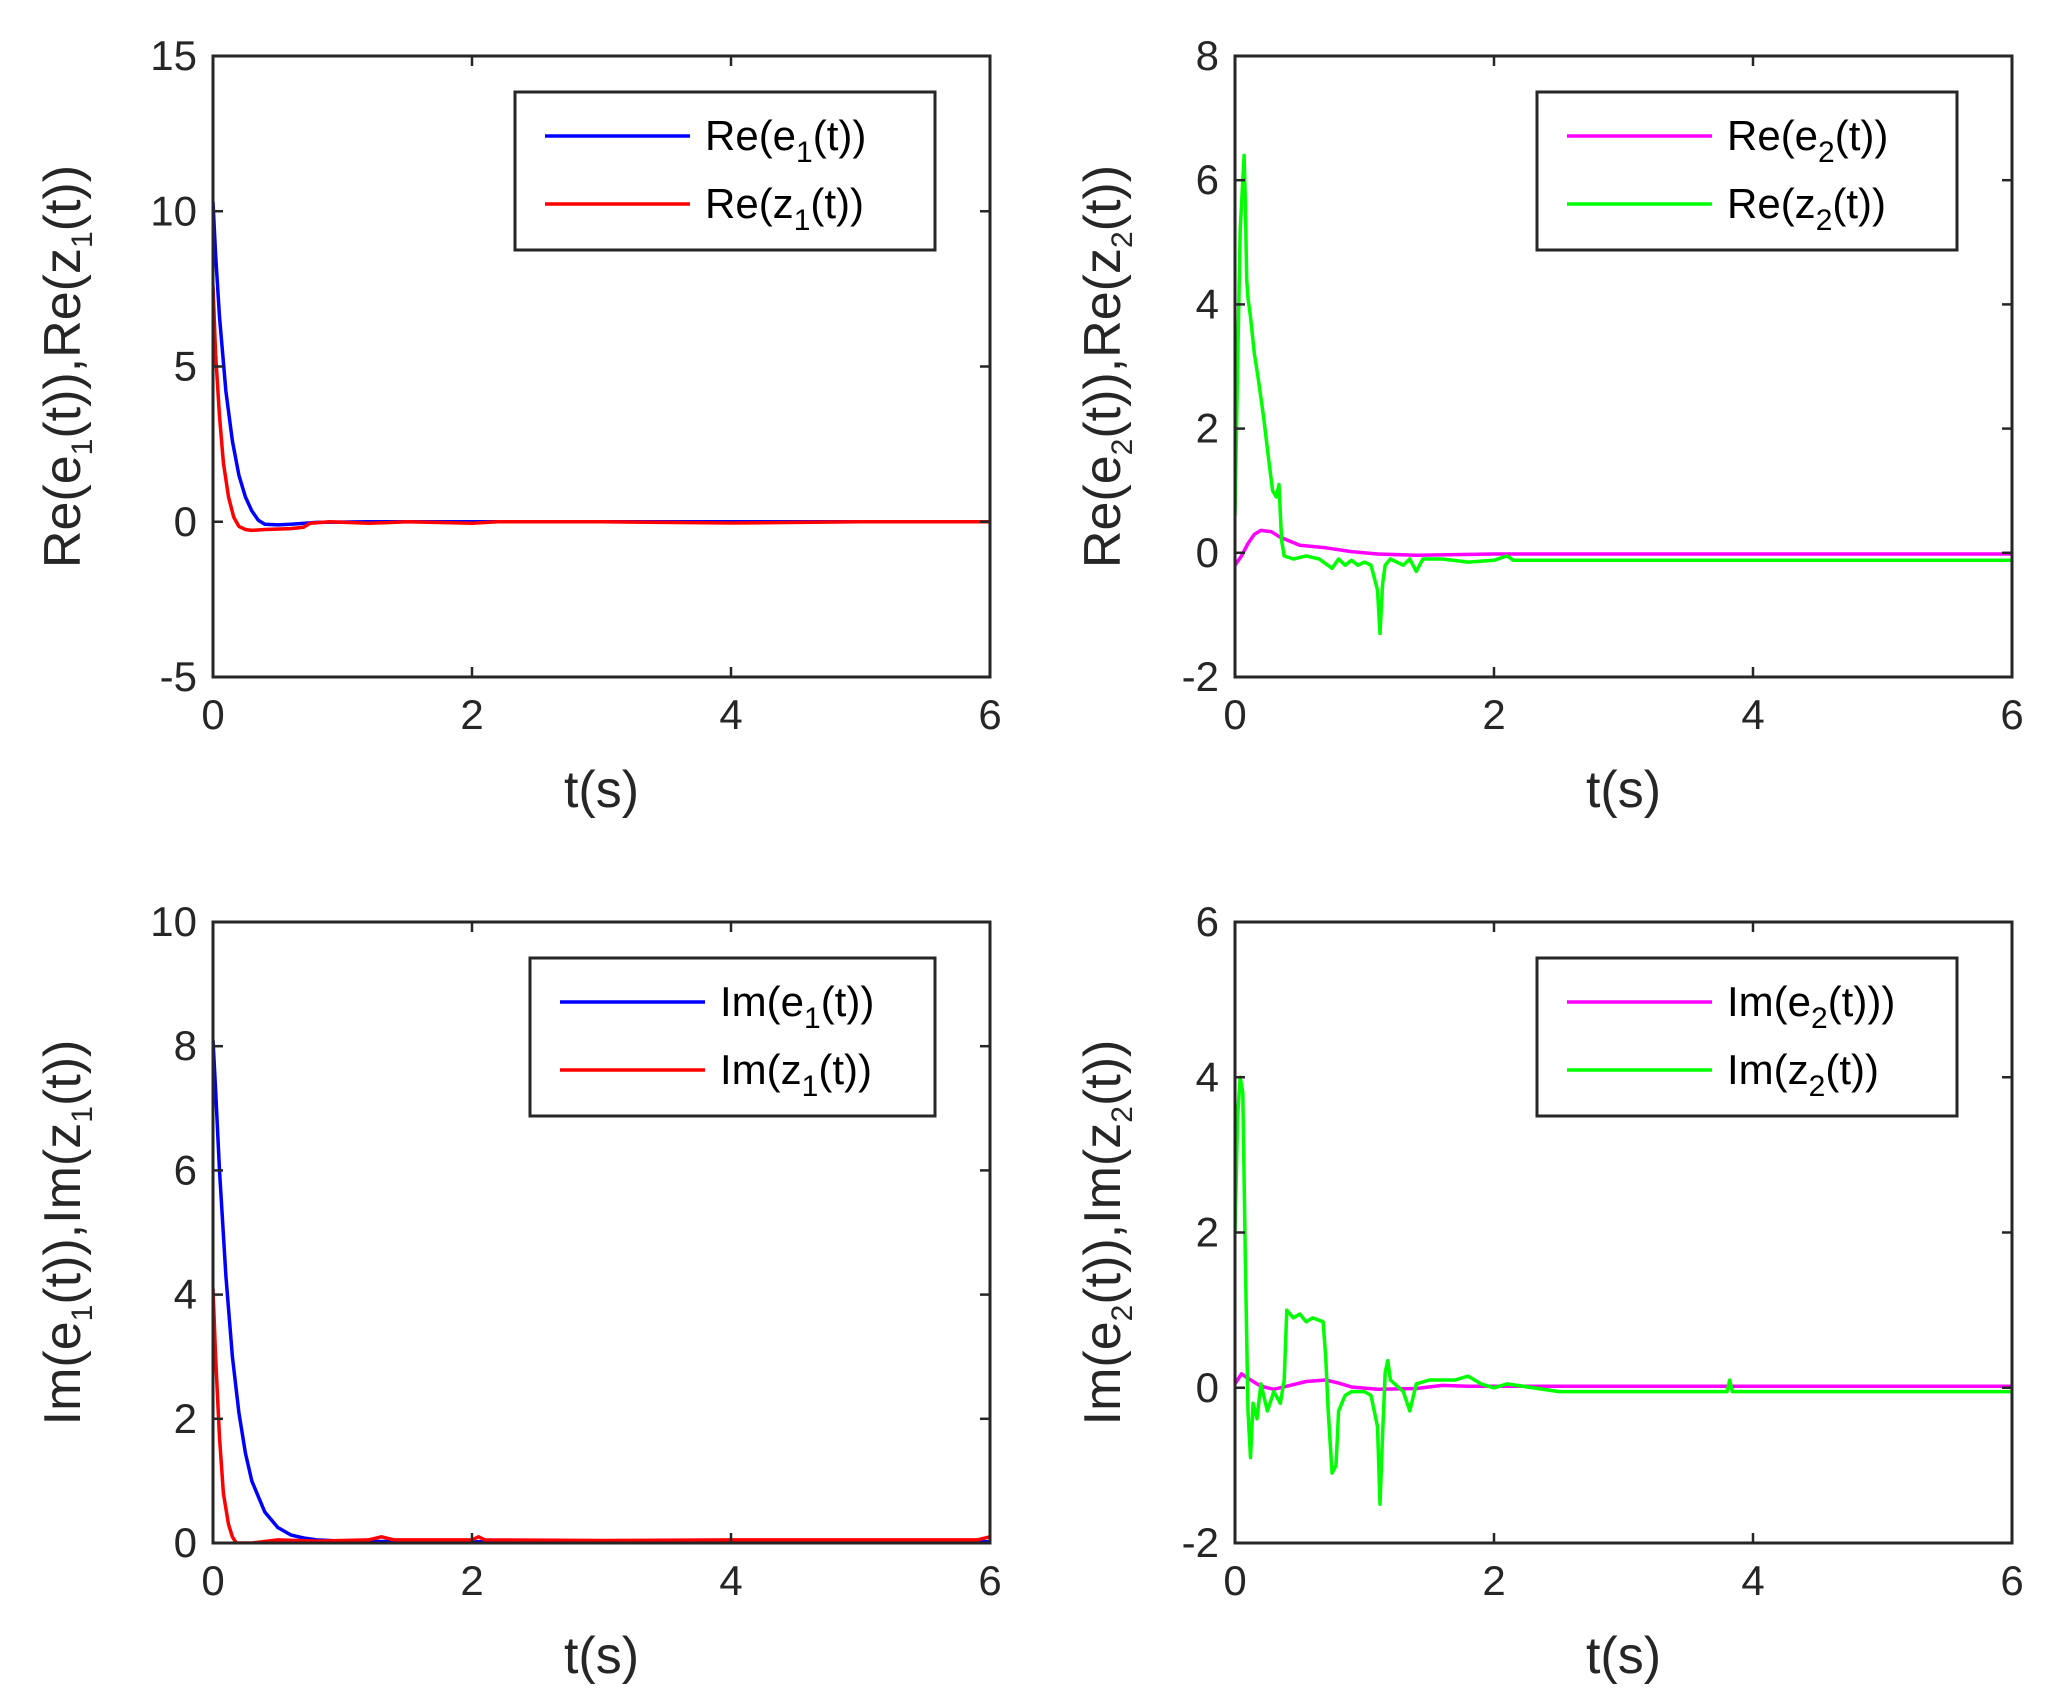 This screenshot has width=2047, height=1696. I want to click on legend-label: Im(e1(t)), so click(797, 1006).